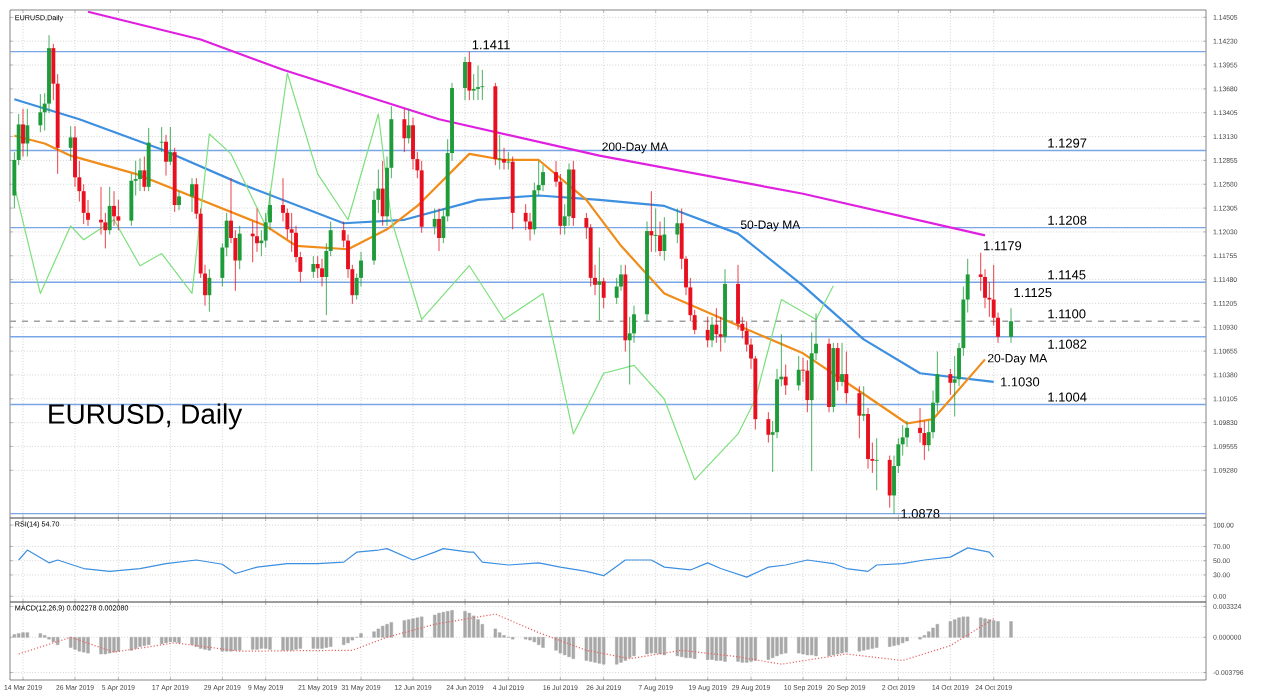 The height and width of the screenshot is (700, 1286). Describe the element at coordinates (146, 416) in the screenshot. I see `text: EURUSD, Daily` at that location.